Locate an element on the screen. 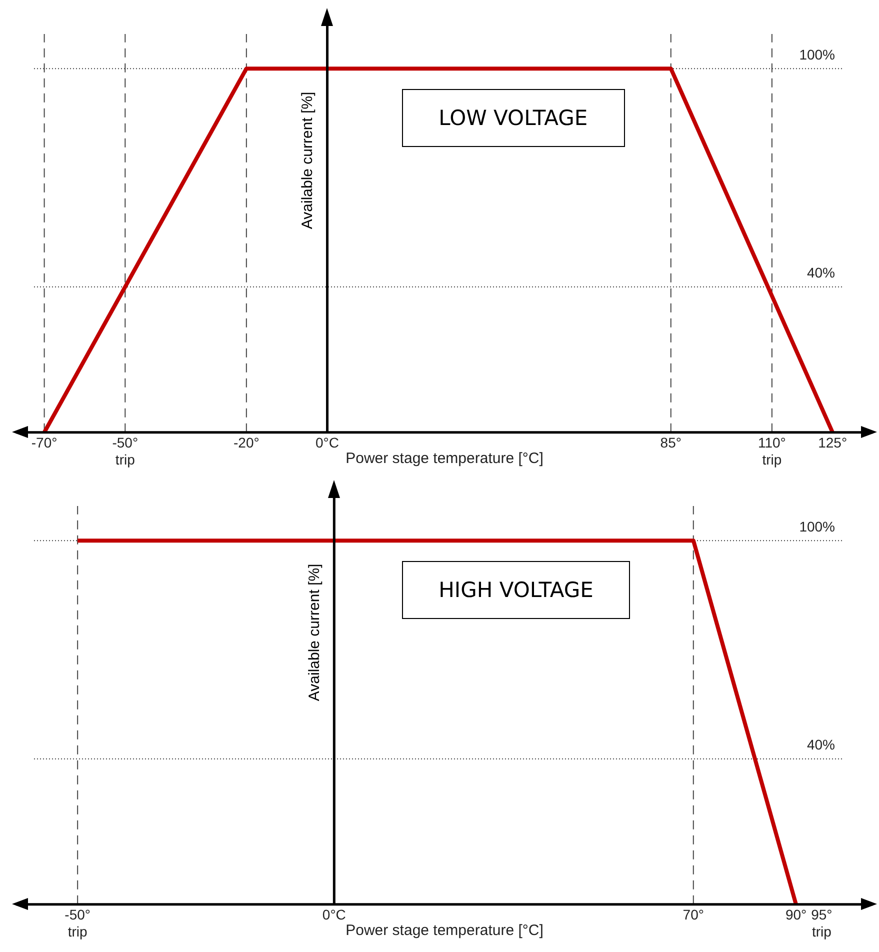 The width and height of the screenshot is (879, 952). x-tick-label: -70° is located at coordinates (44, 442).